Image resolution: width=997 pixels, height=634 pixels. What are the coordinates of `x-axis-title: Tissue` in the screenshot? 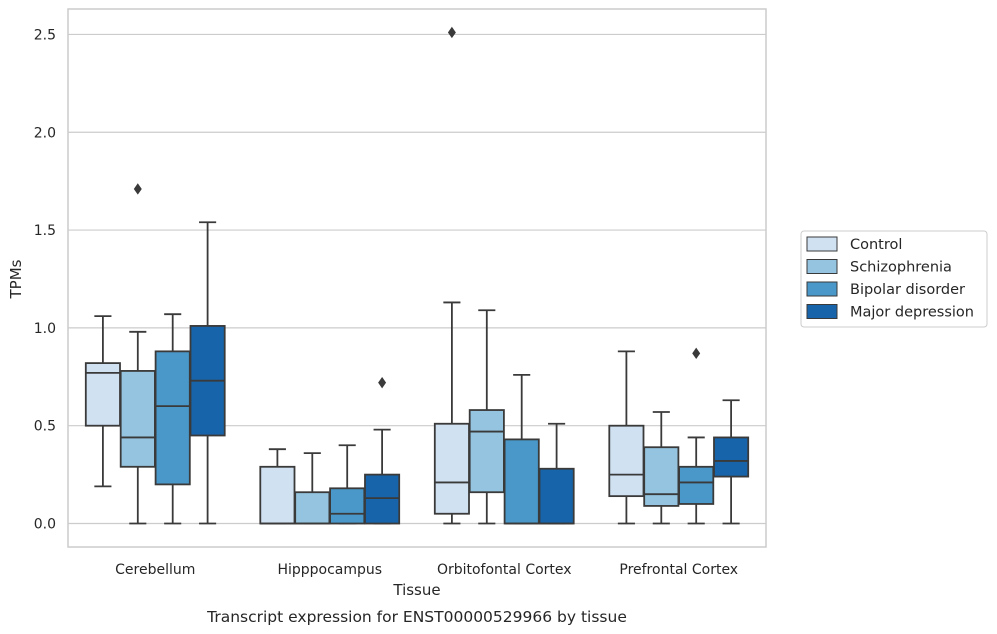 It's located at (416, 590).